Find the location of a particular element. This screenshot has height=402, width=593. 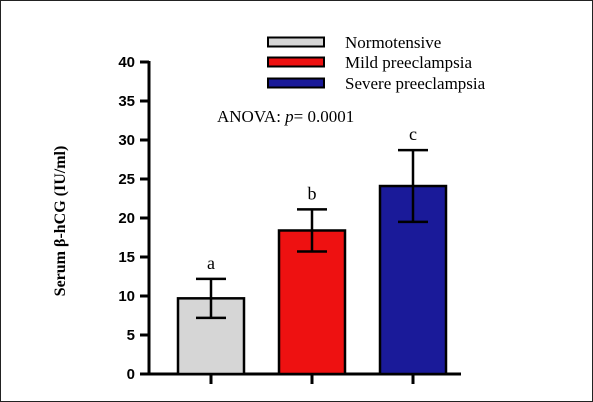

y-tick-label: 15 is located at coordinates (126, 257).